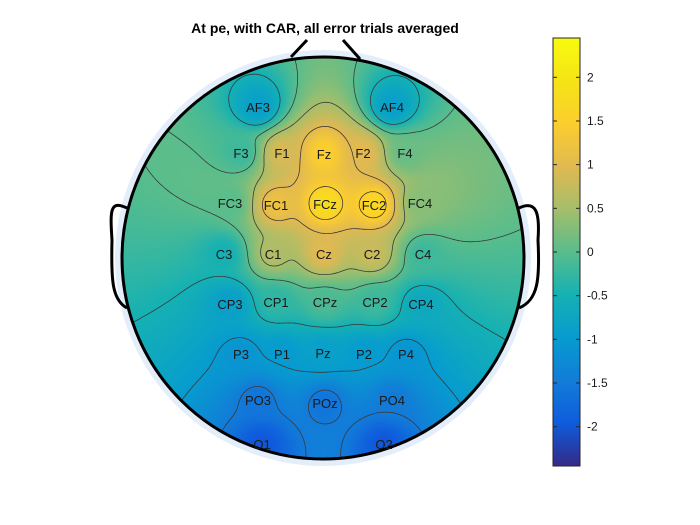 This screenshot has height=525, width=700. Describe the element at coordinates (595, 208) in the screenshot. I see `colorbar-tick-label: 0.5` at that location.